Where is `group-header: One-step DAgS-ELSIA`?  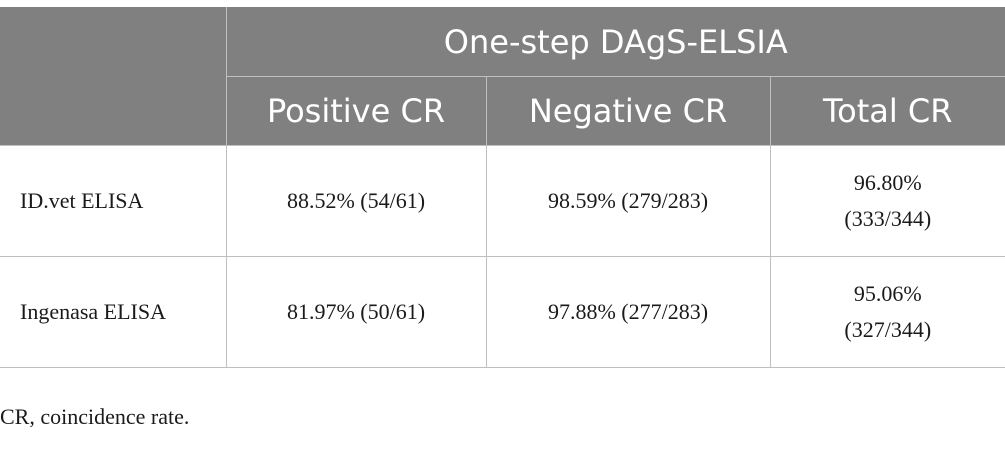 group-header: One-step DAgS-ELSIA is located at coordinates (615, 42).